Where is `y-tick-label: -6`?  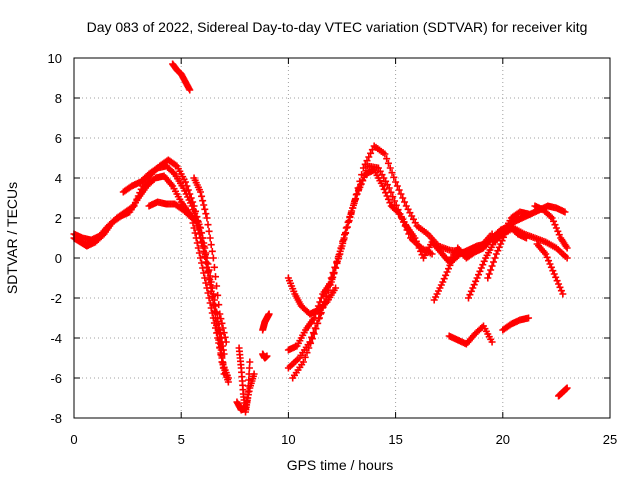 y-tick-label: -6 is located at coordinates (56, 378).